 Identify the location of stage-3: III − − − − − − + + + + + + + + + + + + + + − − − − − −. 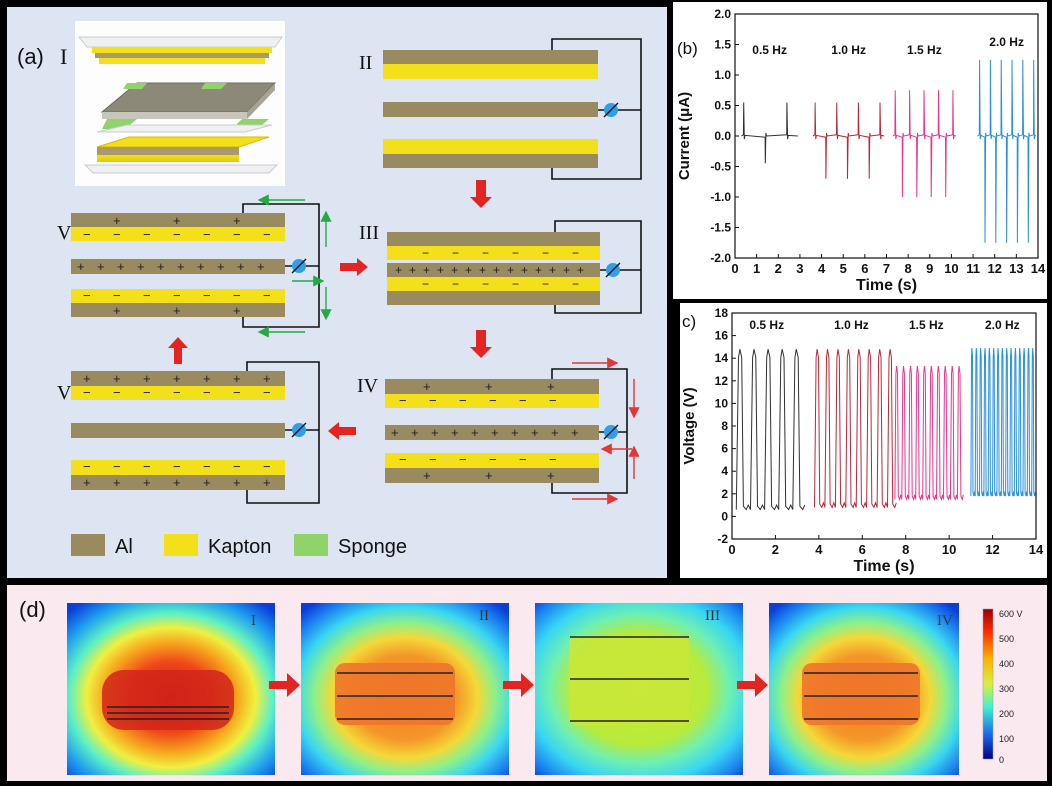
(500, 267).